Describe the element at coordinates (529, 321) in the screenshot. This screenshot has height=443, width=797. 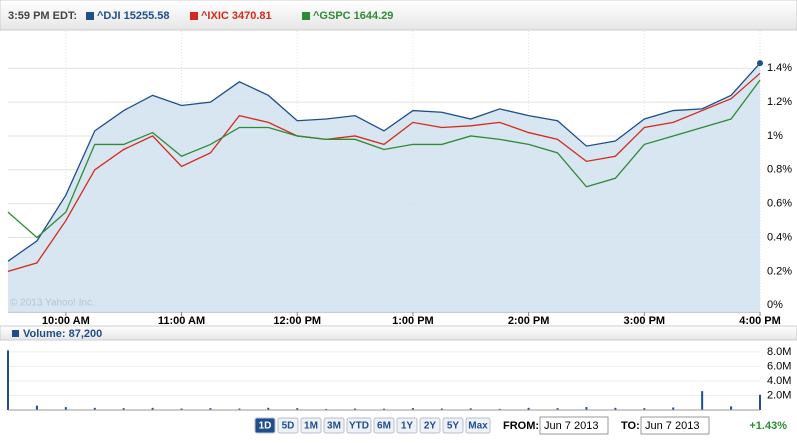
I see `x-tick-label: 2:00 PM` at that location.